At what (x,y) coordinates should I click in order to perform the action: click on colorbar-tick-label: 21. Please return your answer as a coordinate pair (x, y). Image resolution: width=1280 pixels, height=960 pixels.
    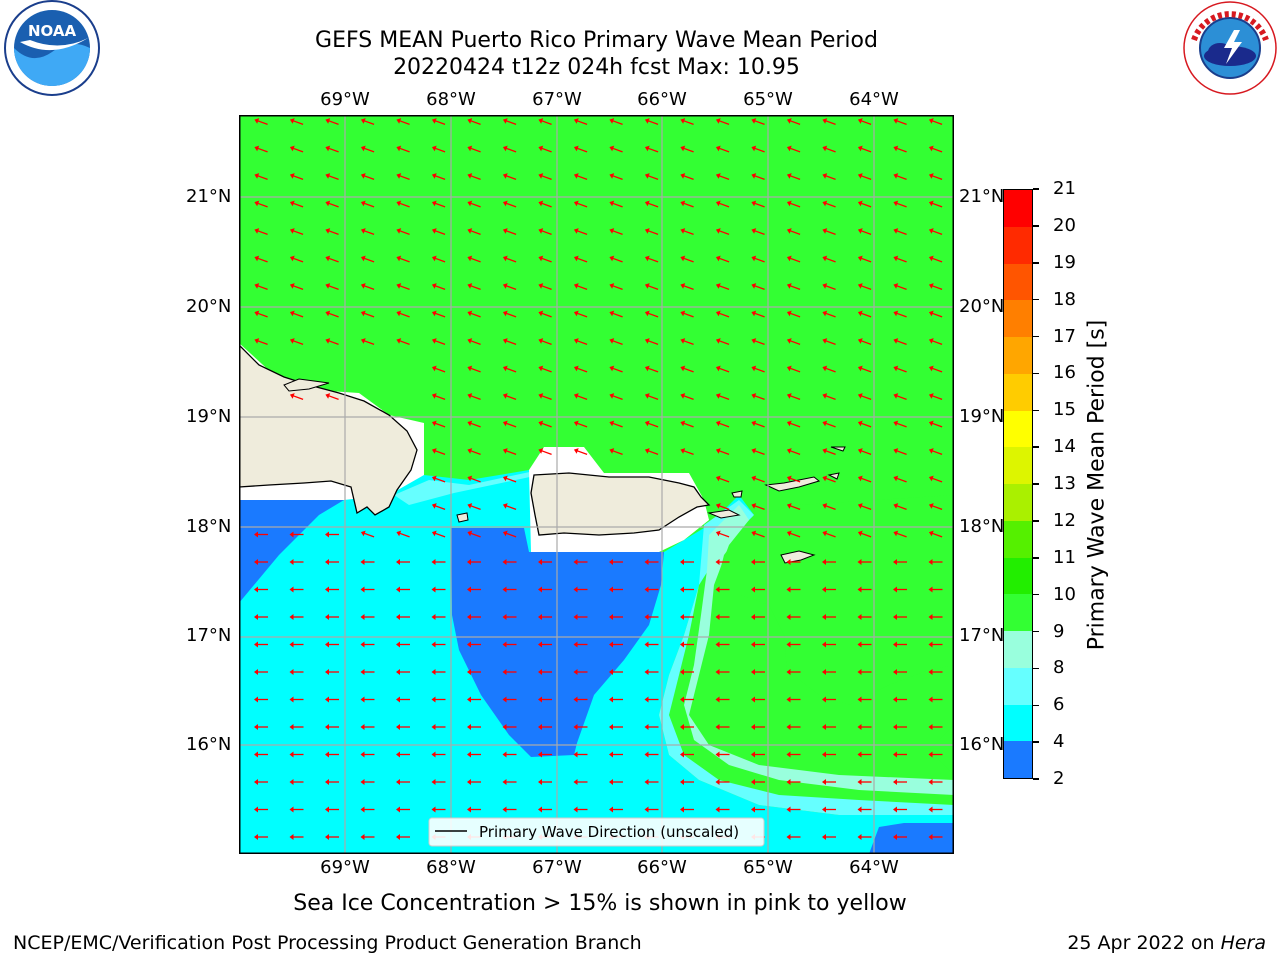
    Looking at the image, I should click on (1064, 188).